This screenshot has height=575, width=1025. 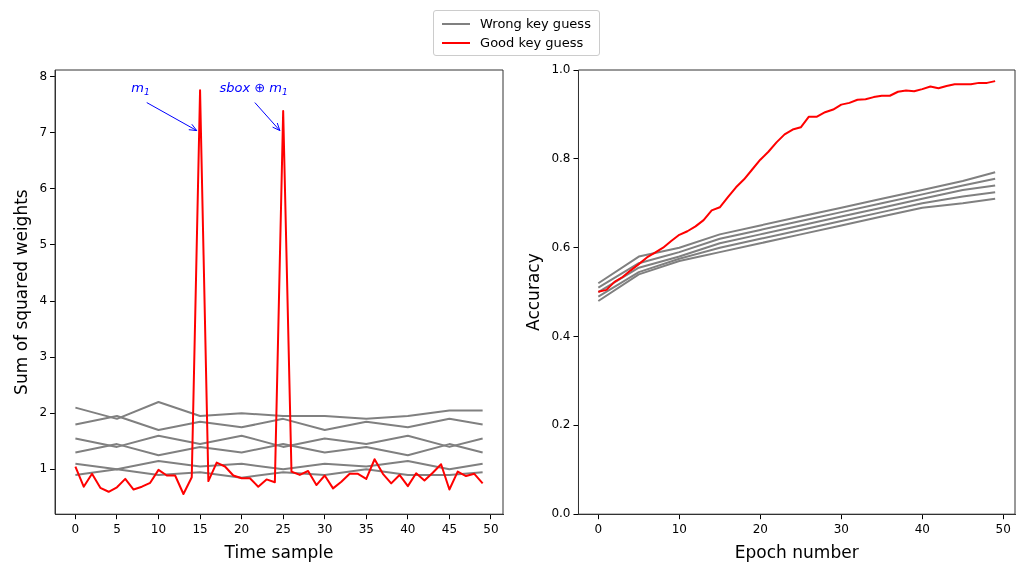 I want to click on x-tick-label: 35, so click(x=366, y=528).